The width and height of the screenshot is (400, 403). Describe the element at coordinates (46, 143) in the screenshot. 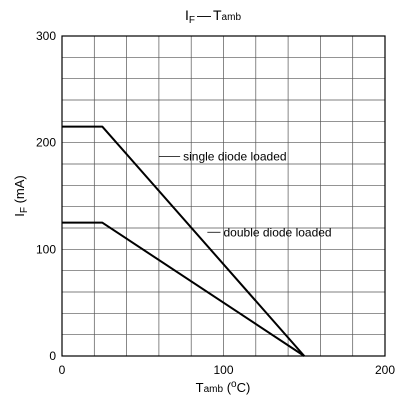

I see `y-tick-label: 200` at that location.